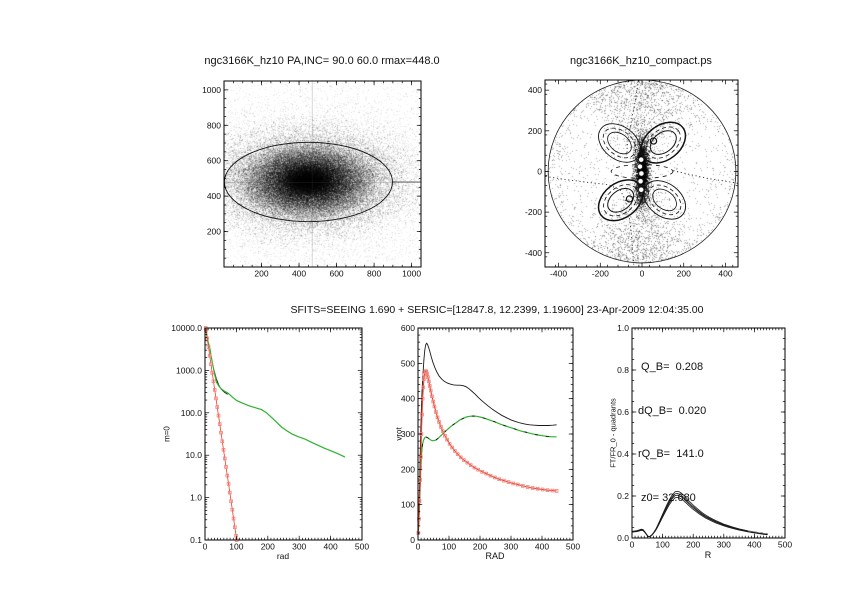  What do you see at coordinates (632, 118) in the screenshot?
I see `dotted-node-line` at bounding box center [632, 118].